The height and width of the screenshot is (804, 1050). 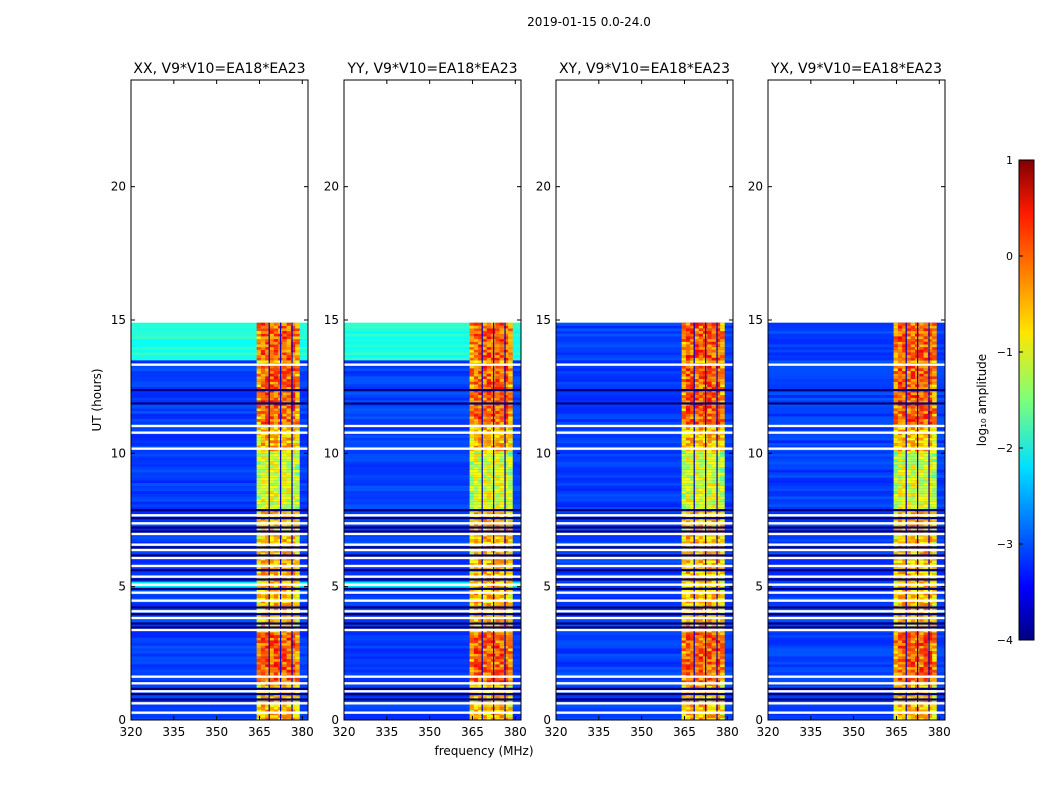 I want to click on panel-title: YY, V9*V10=EA18*EA23, so click(x=431, y=69).